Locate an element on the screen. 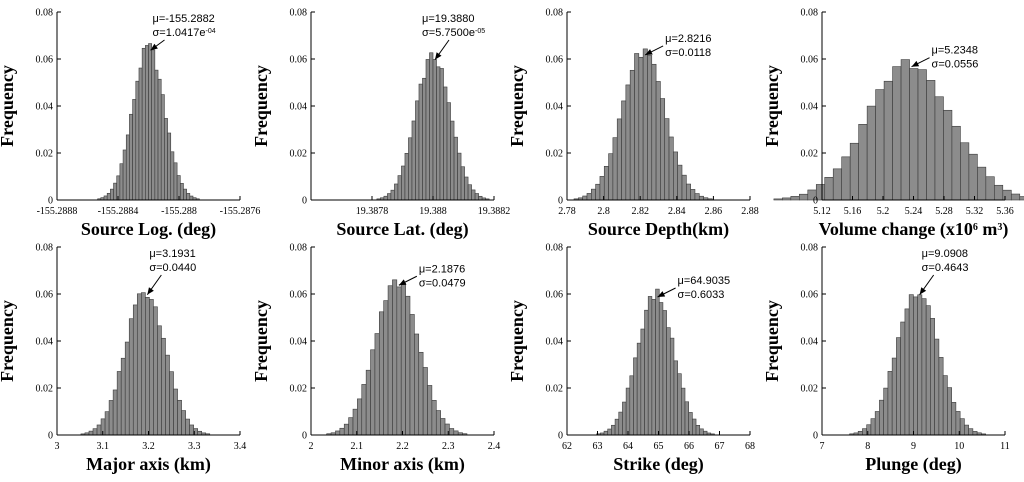 The height and width of the screenshot is (482, 1024). x-tick-label: -155.2876 is located at coordinates (240, 211).